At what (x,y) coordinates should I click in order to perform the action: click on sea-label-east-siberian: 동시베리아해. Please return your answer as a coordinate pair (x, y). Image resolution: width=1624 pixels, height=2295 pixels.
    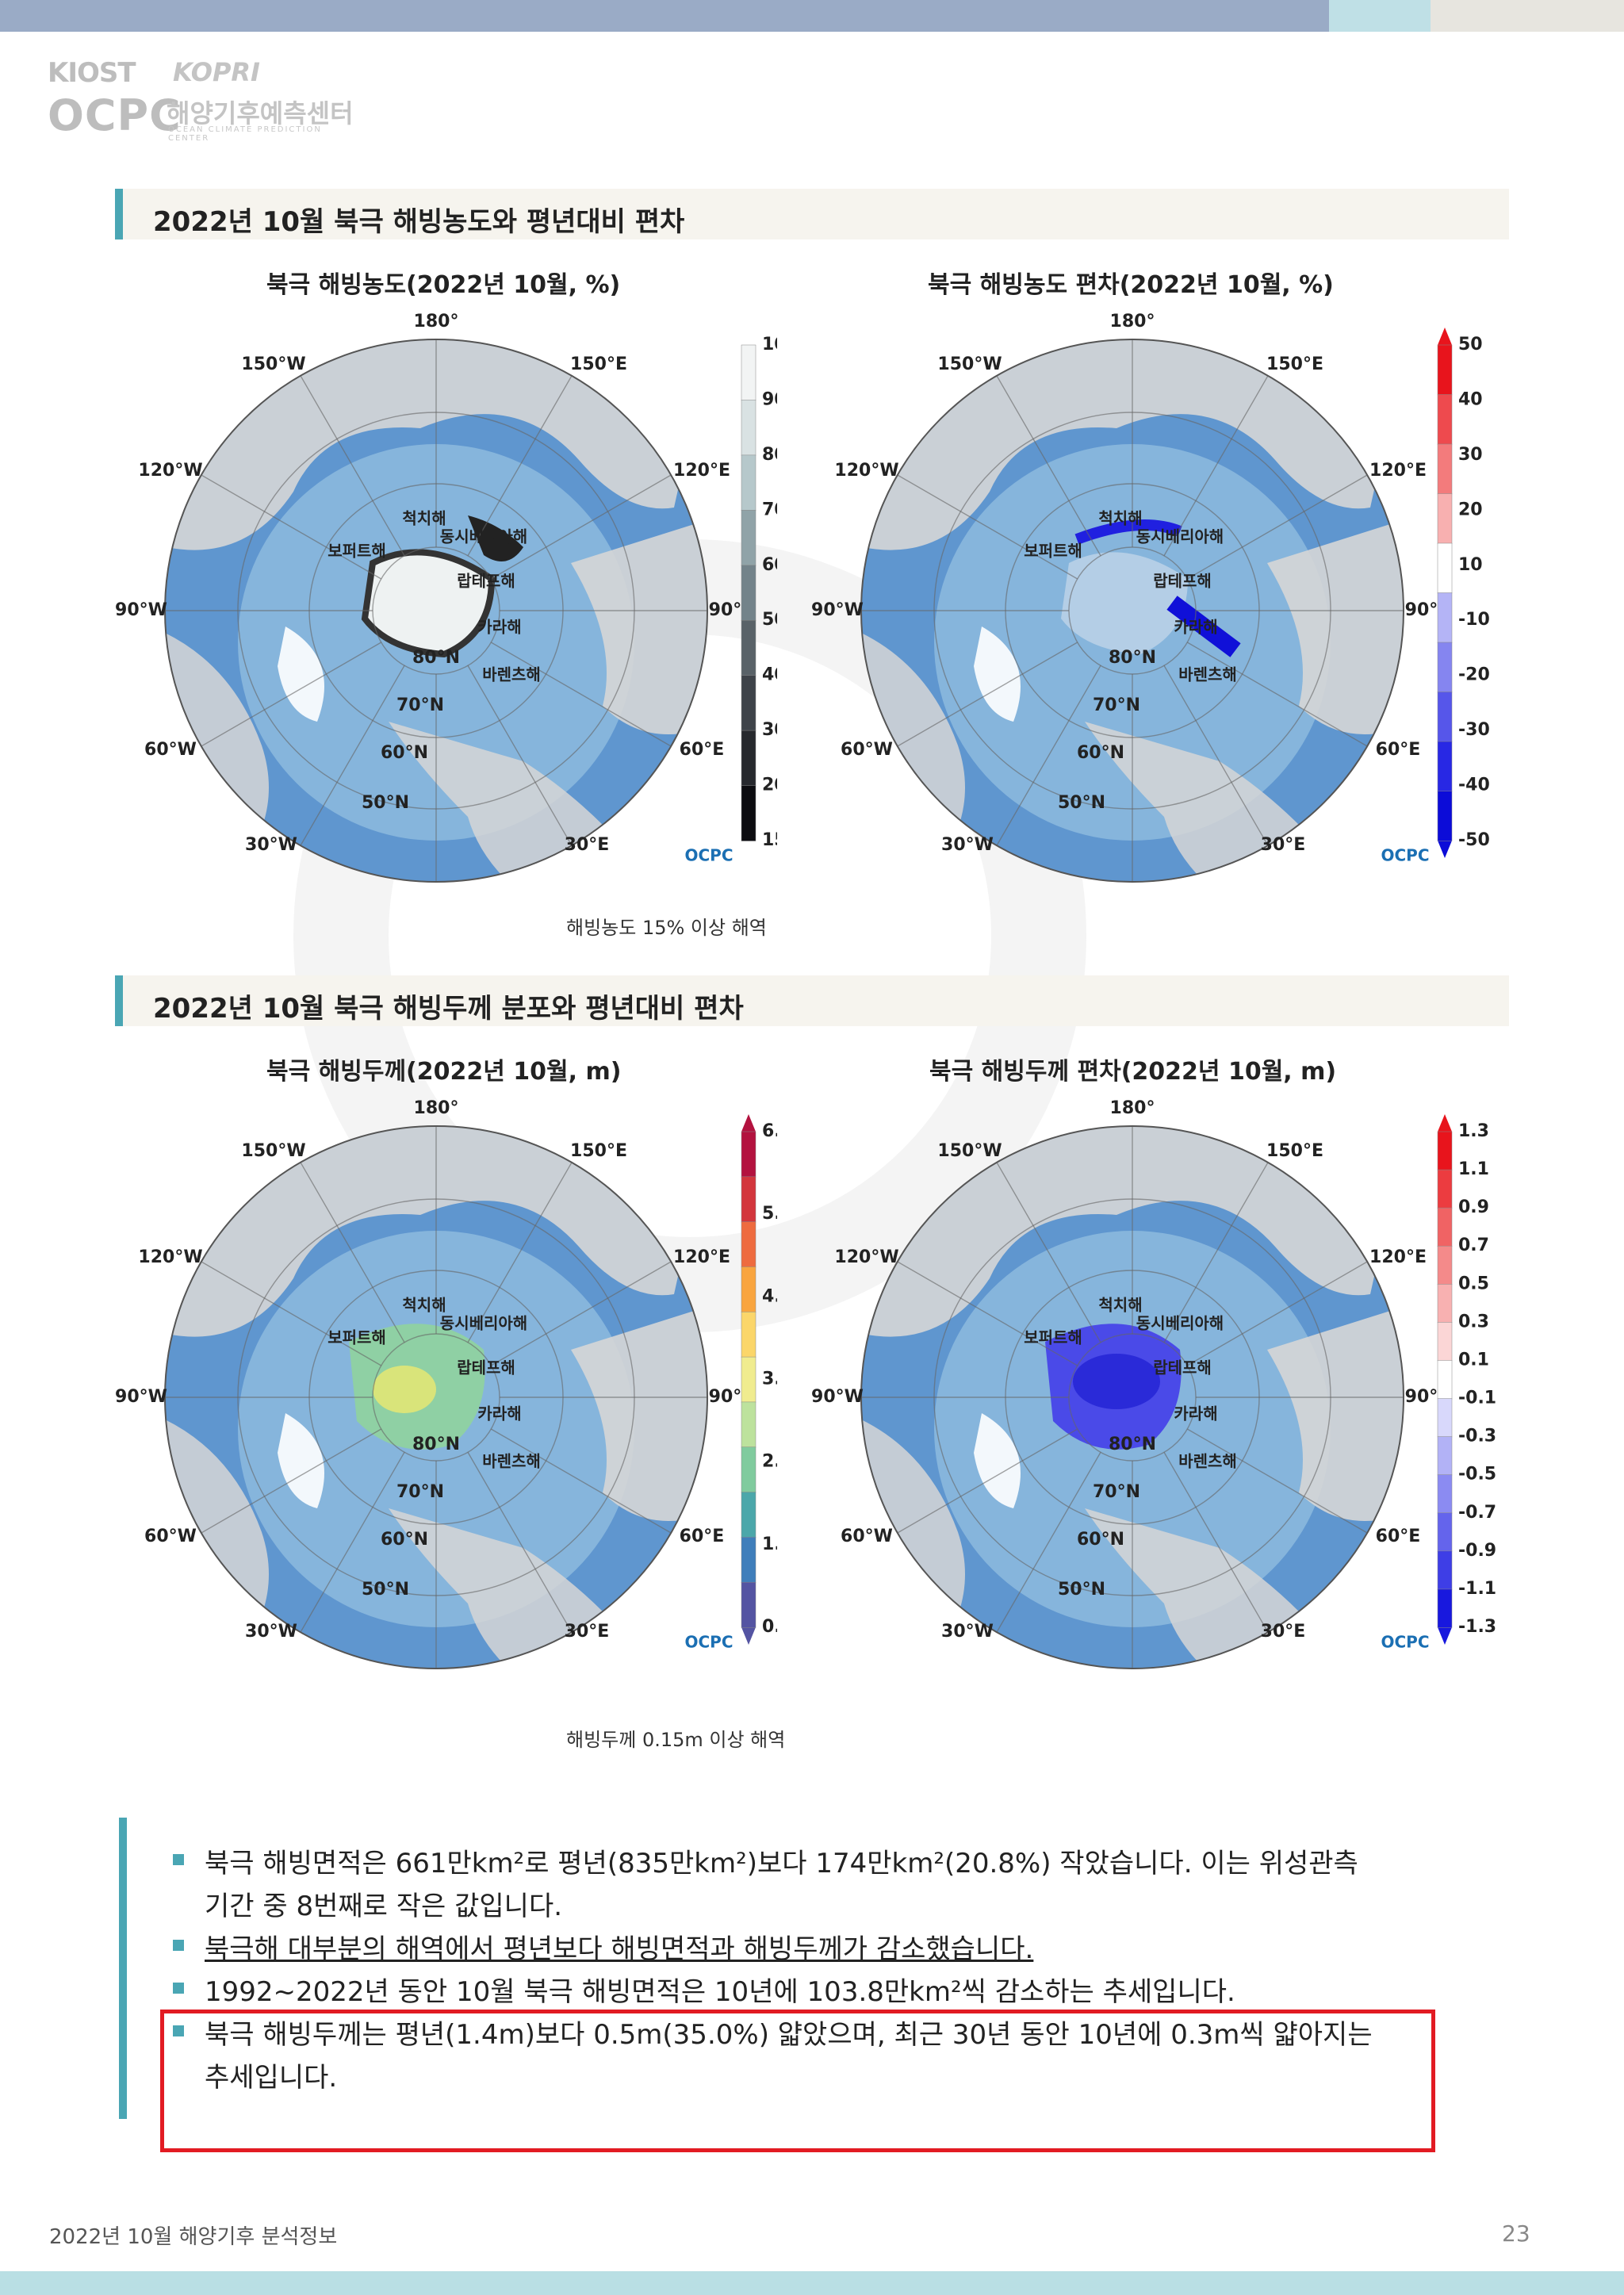
    Looking at the image, I should click on (1180, 1323).